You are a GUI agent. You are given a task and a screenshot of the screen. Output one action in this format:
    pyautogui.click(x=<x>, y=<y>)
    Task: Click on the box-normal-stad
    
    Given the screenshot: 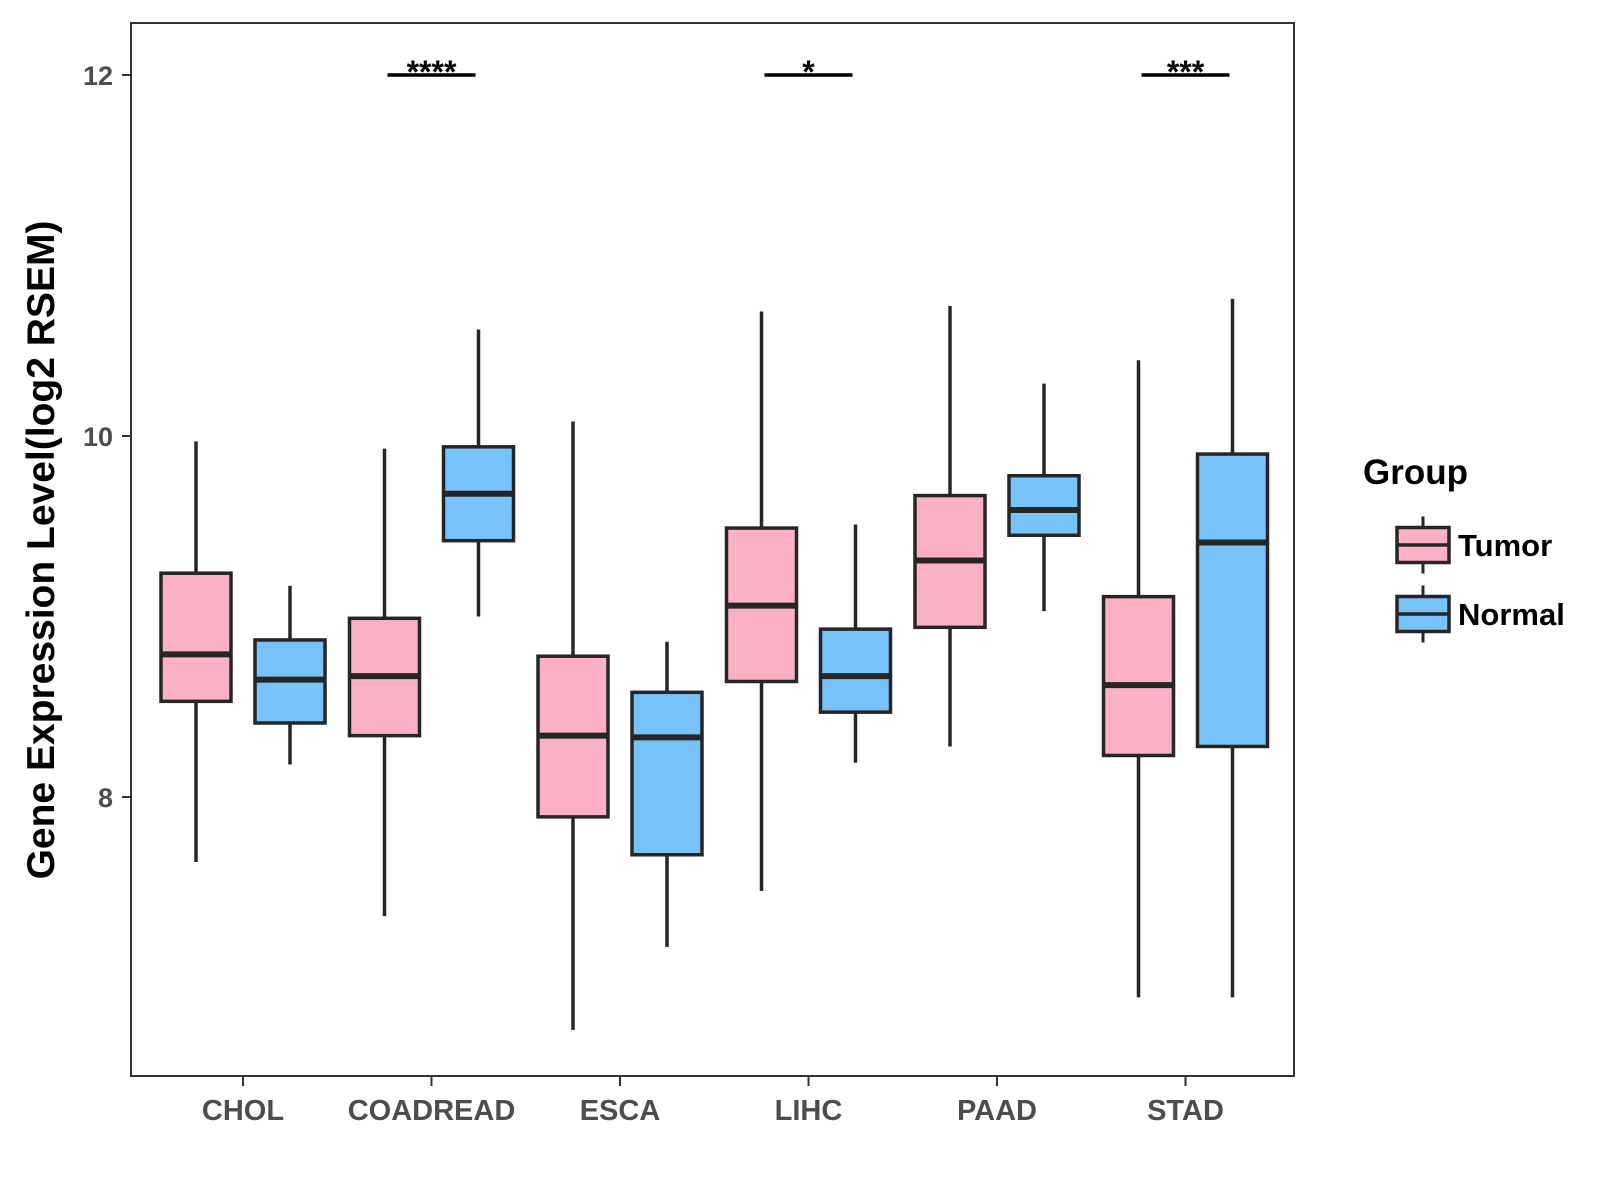 What is the action you would take?
    pyautogui.click(x=1232, y=648)
    